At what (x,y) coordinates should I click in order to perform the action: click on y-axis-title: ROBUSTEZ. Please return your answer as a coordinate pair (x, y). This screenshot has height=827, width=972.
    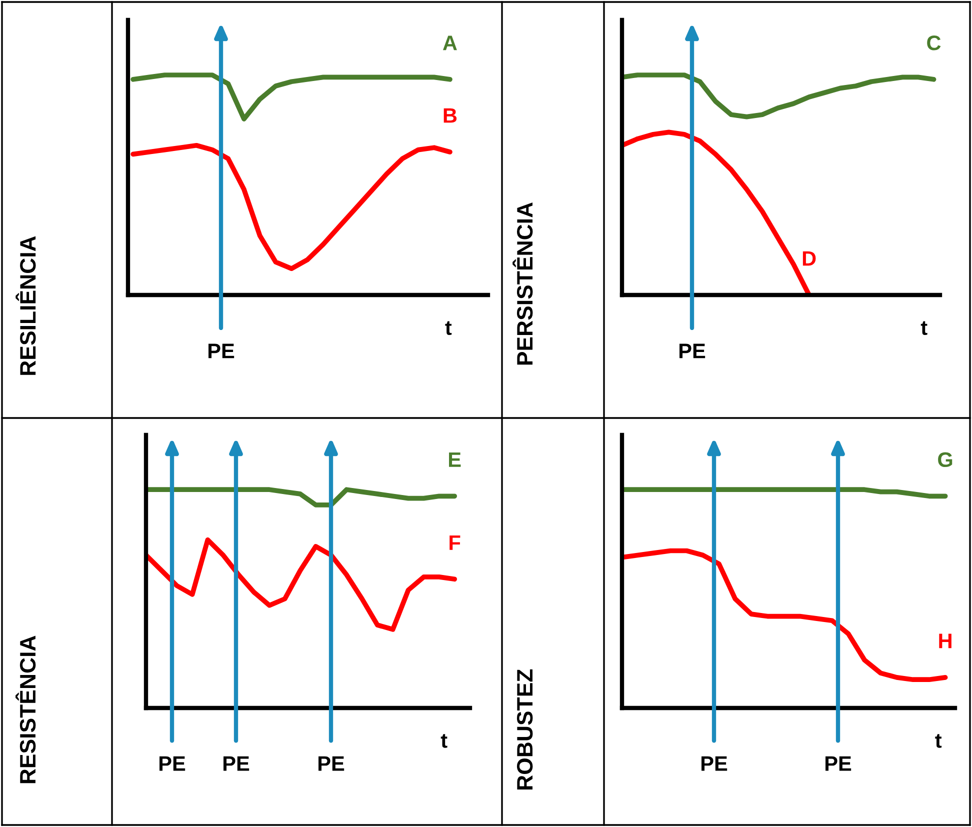
    Looking at the image, I should click on (524, 729).